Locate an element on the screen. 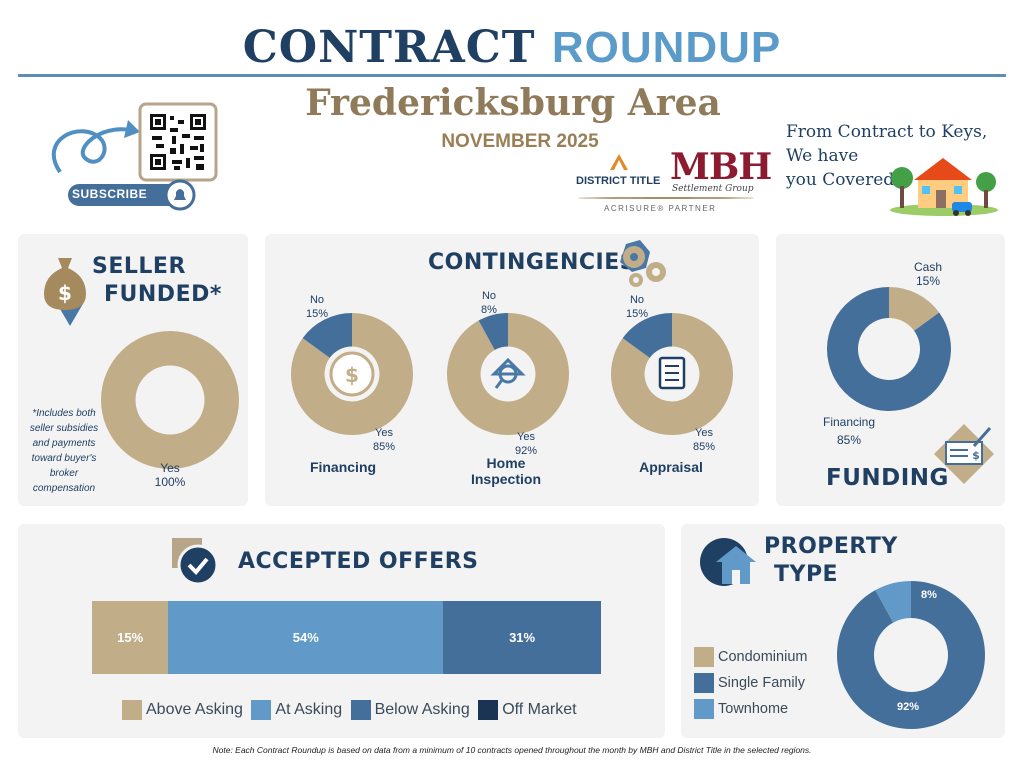  legend-swatch-at is located at coordinates (261, 710).